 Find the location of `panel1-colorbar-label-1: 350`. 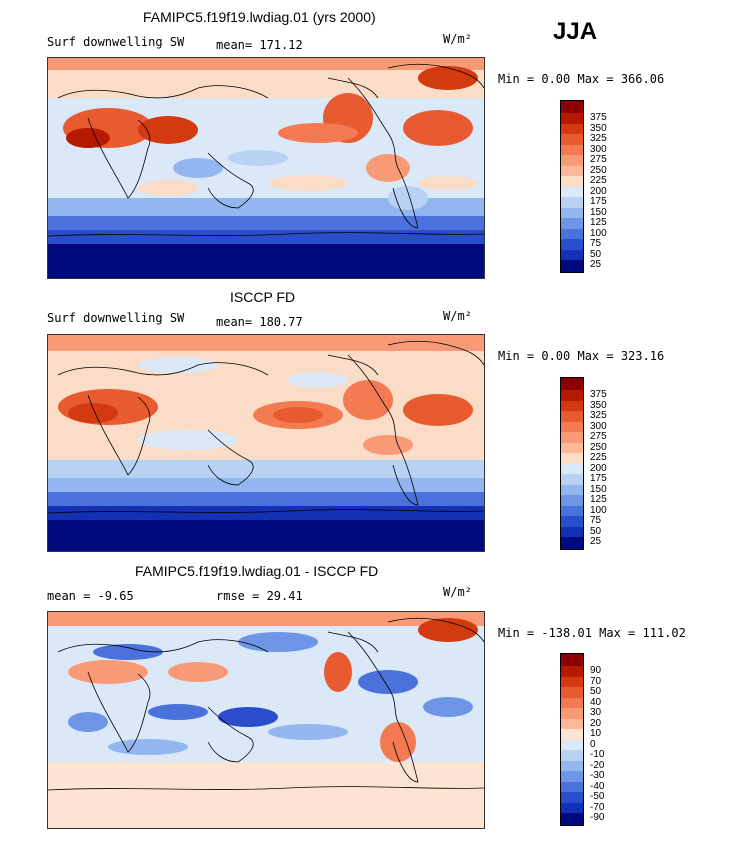

panel1-colorbar-label-1: 350 is located at coordinates (598, 128).